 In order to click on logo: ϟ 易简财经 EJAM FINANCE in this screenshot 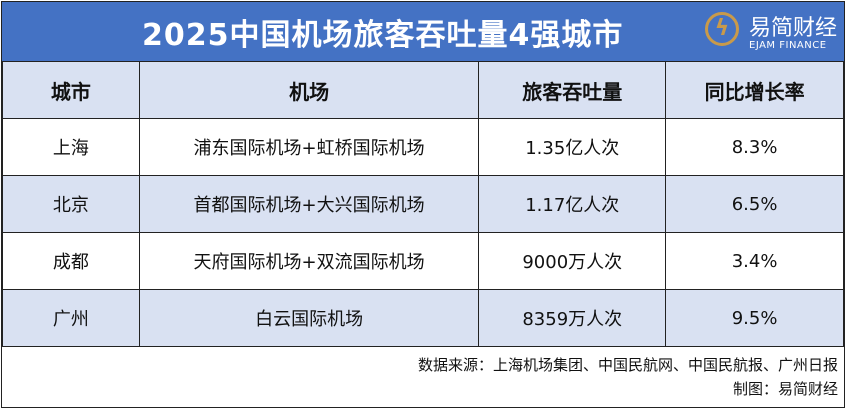, I will do `click(773, 33)`.